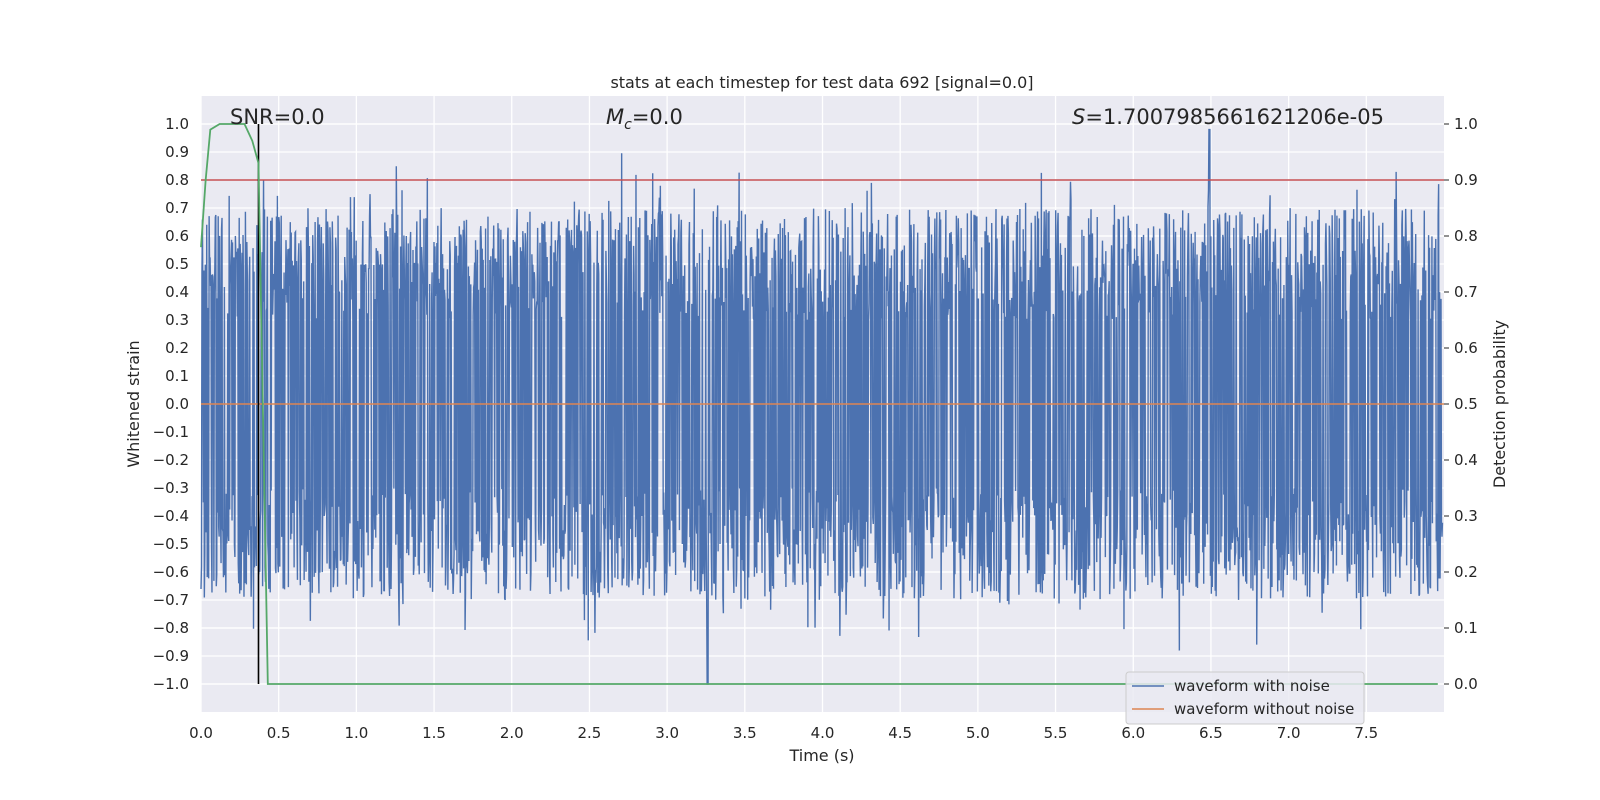 Image resolution: width=1600 pixels, height=800 pixels. I want to click on x-tick-label: 5.5, so click(1056, 733).